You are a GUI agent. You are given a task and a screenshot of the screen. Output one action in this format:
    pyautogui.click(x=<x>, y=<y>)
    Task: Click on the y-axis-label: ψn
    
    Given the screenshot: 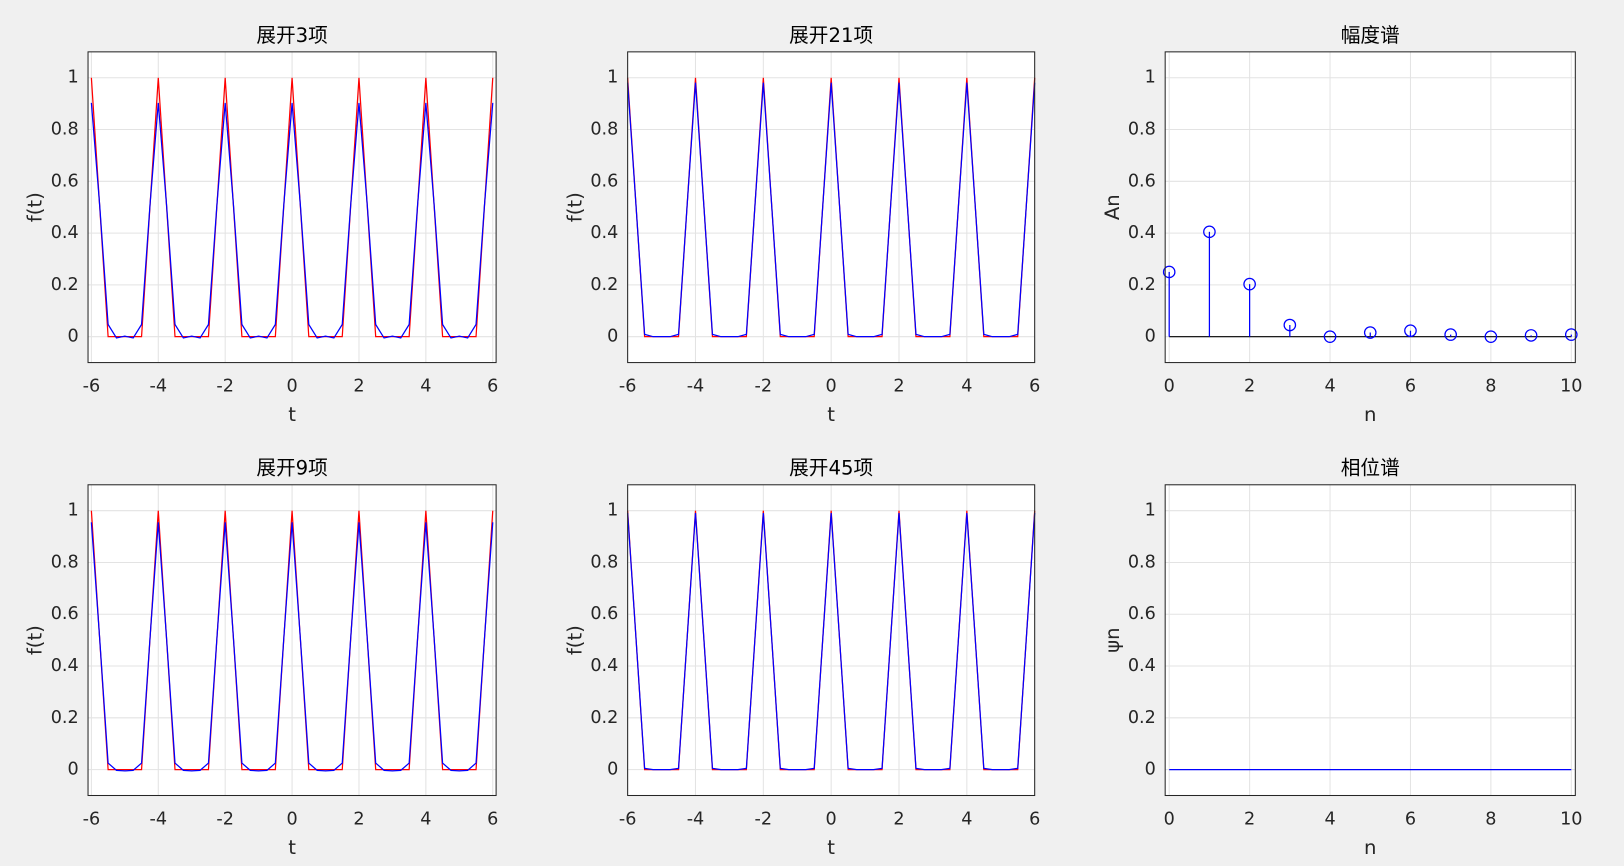 What is the action you would take?
    pyautogui.click(x=1112, y=639)
    